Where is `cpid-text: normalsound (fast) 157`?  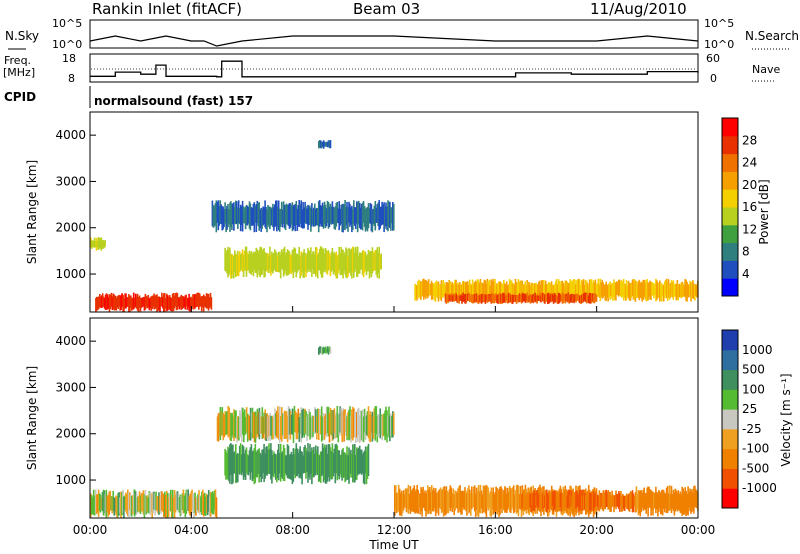 cpid-text: normalsound (fast) 157 is located at coordinates (173, 101).